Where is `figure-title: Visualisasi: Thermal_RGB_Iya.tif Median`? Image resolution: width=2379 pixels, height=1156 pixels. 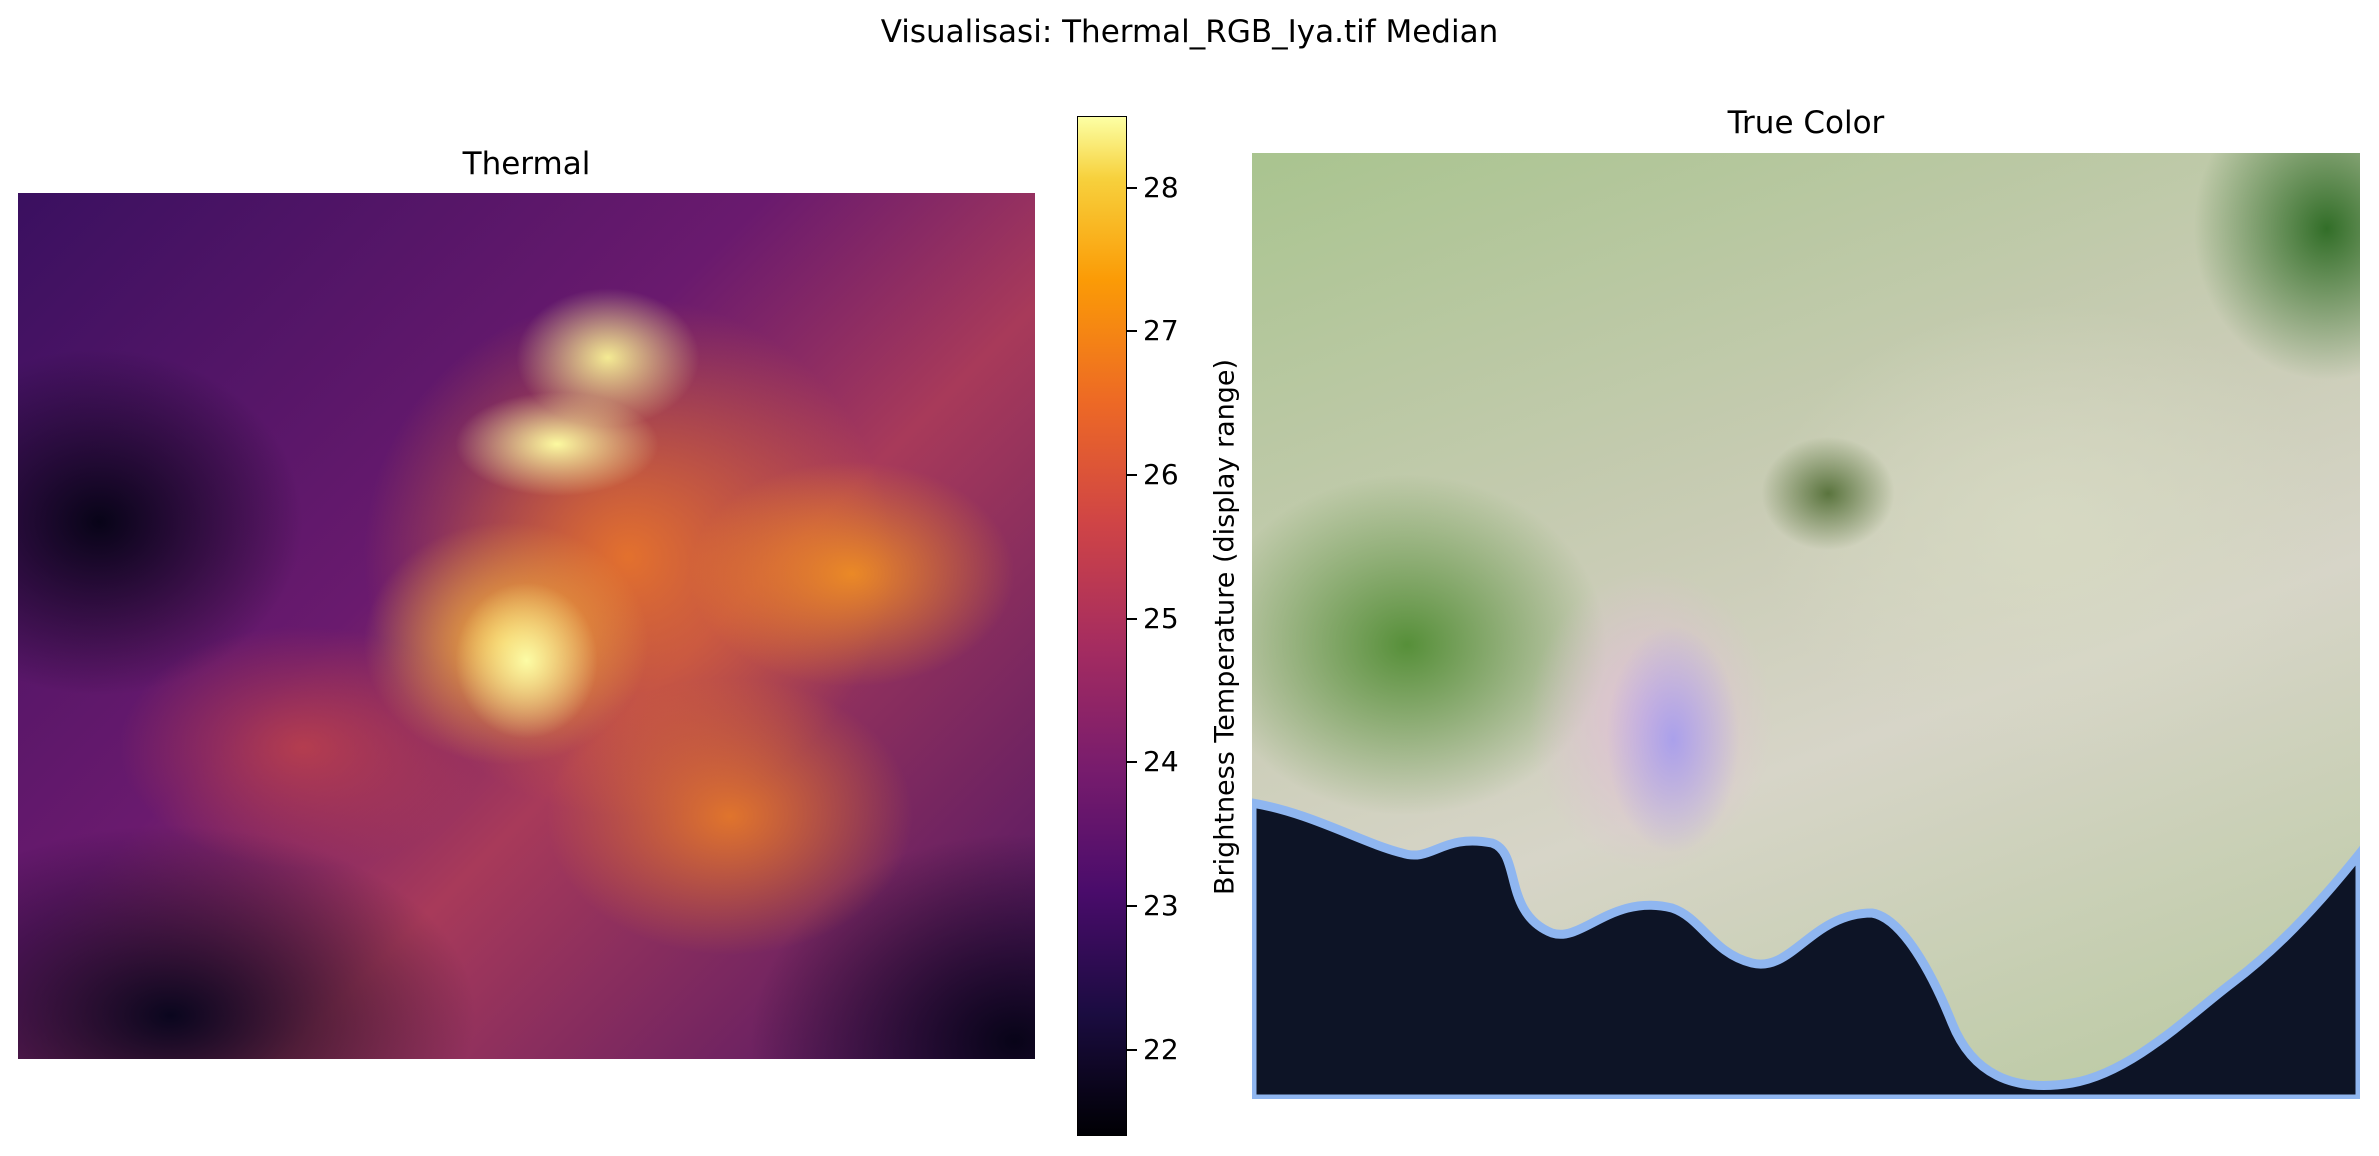
figure-title: Visualisasi: Thermal_RGB_Iya.tif Median is located at coordinates (1189, 32).